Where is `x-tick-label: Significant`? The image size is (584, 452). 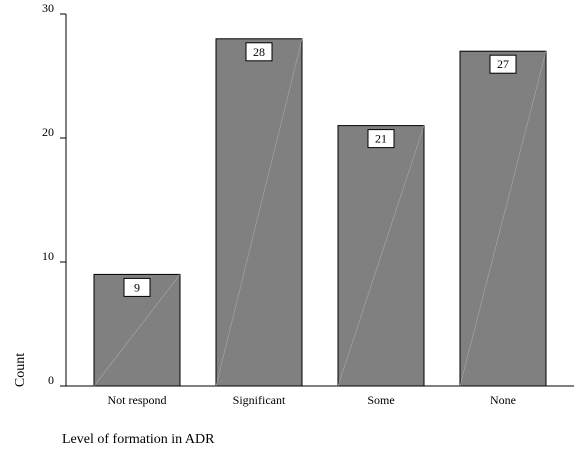 x-tick-label: Significant is located at coordinates (259, 400).